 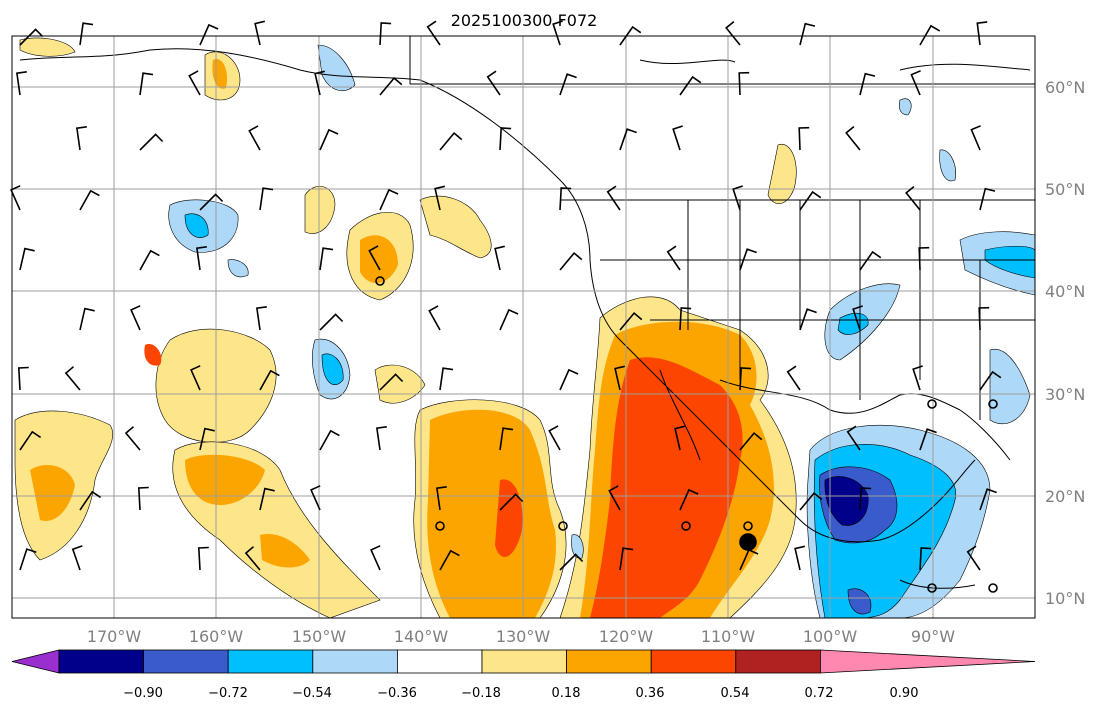 What do you see at coordinates (1065, 291) in the screenshot?
I see `lat-label: 40°N` at bounding box center [1065, 291].